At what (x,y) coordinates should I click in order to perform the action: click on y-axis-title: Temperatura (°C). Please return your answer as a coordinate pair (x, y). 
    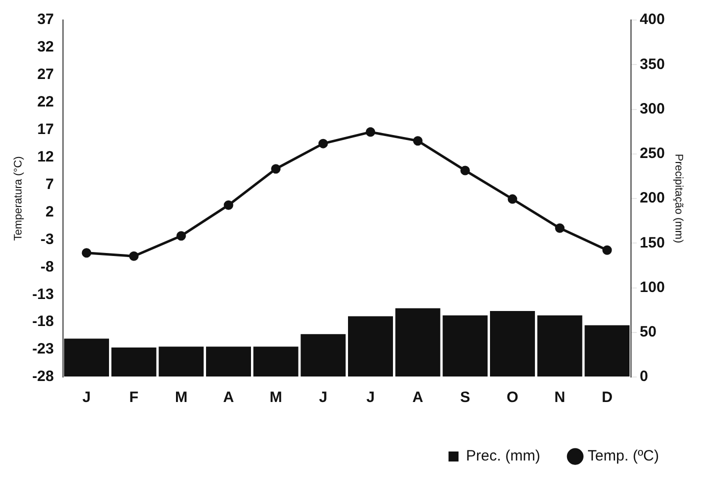
    Looking at the image, I should click on (18, 198).